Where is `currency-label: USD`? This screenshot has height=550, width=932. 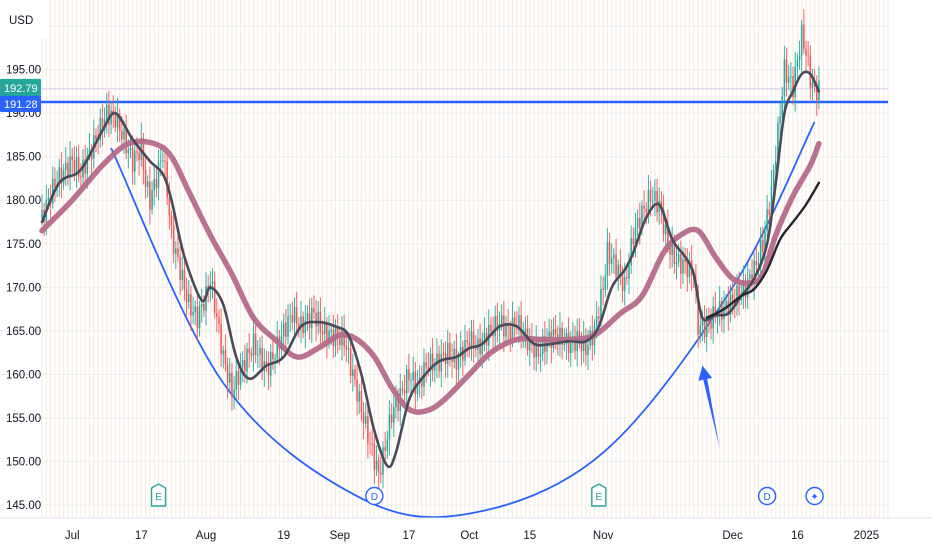 currency-label: USD is located at coordinates (21, 21).